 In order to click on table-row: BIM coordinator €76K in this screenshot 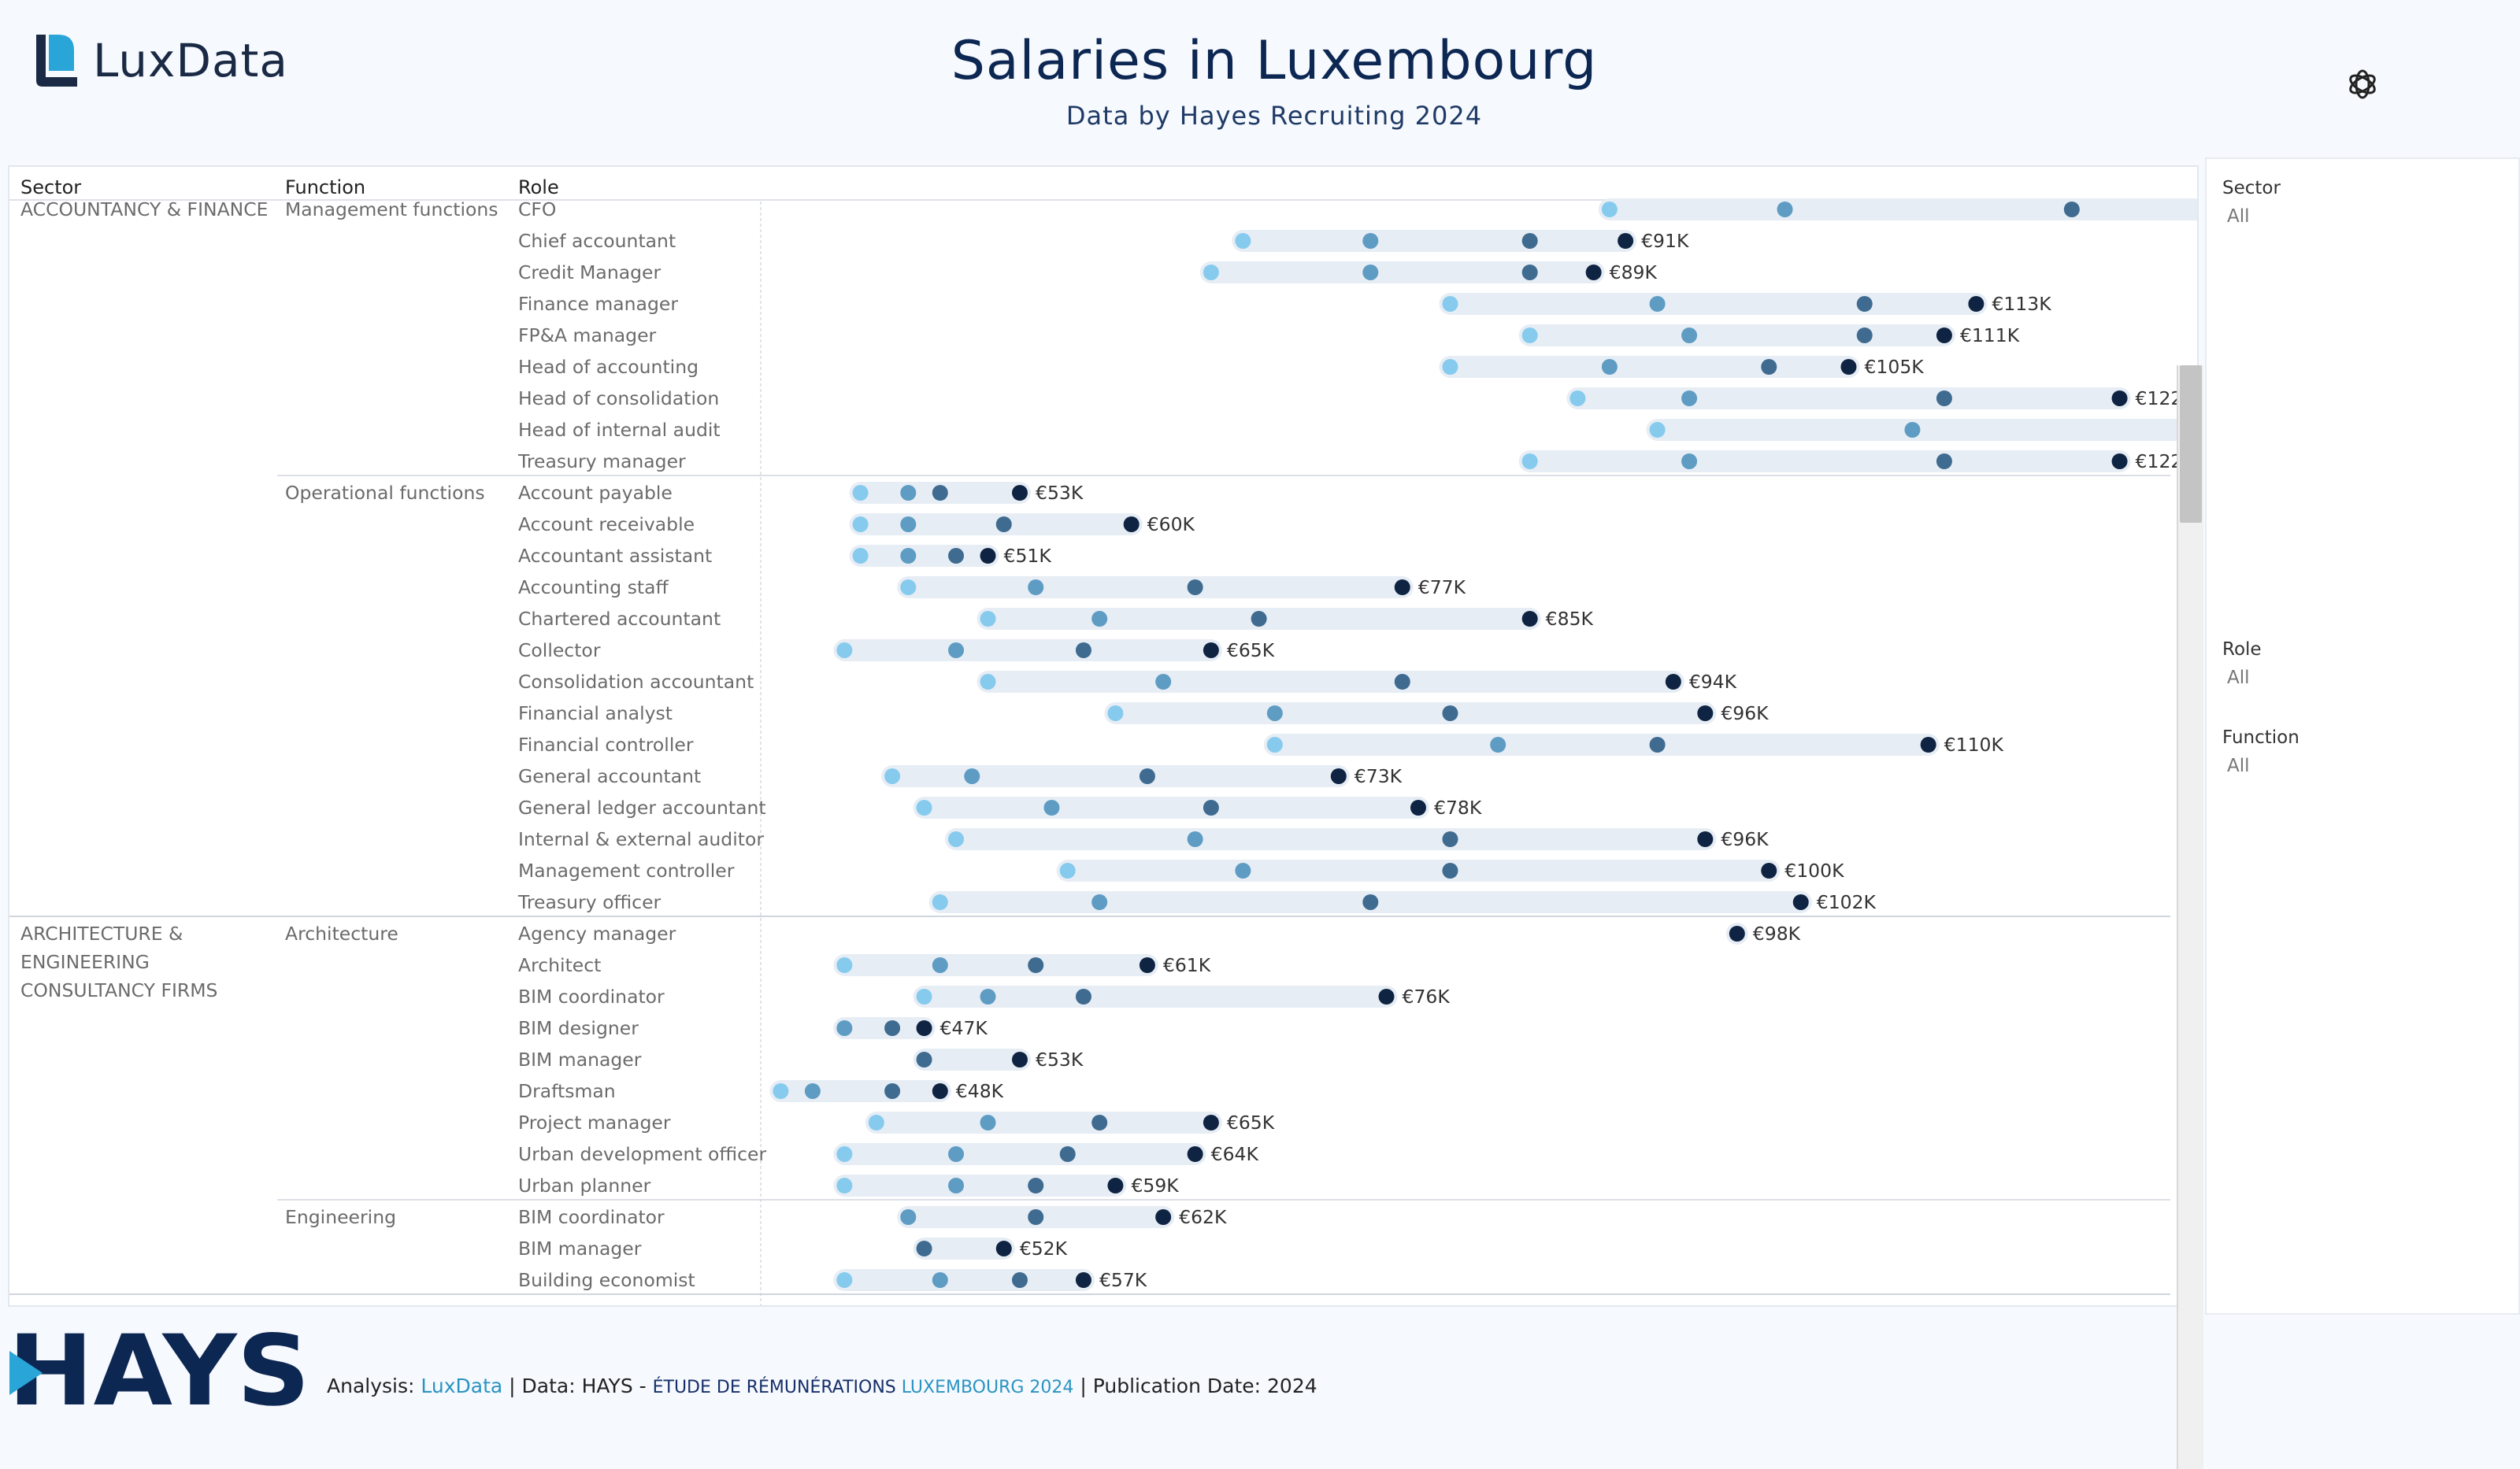, I will do `click(984, 997)`.